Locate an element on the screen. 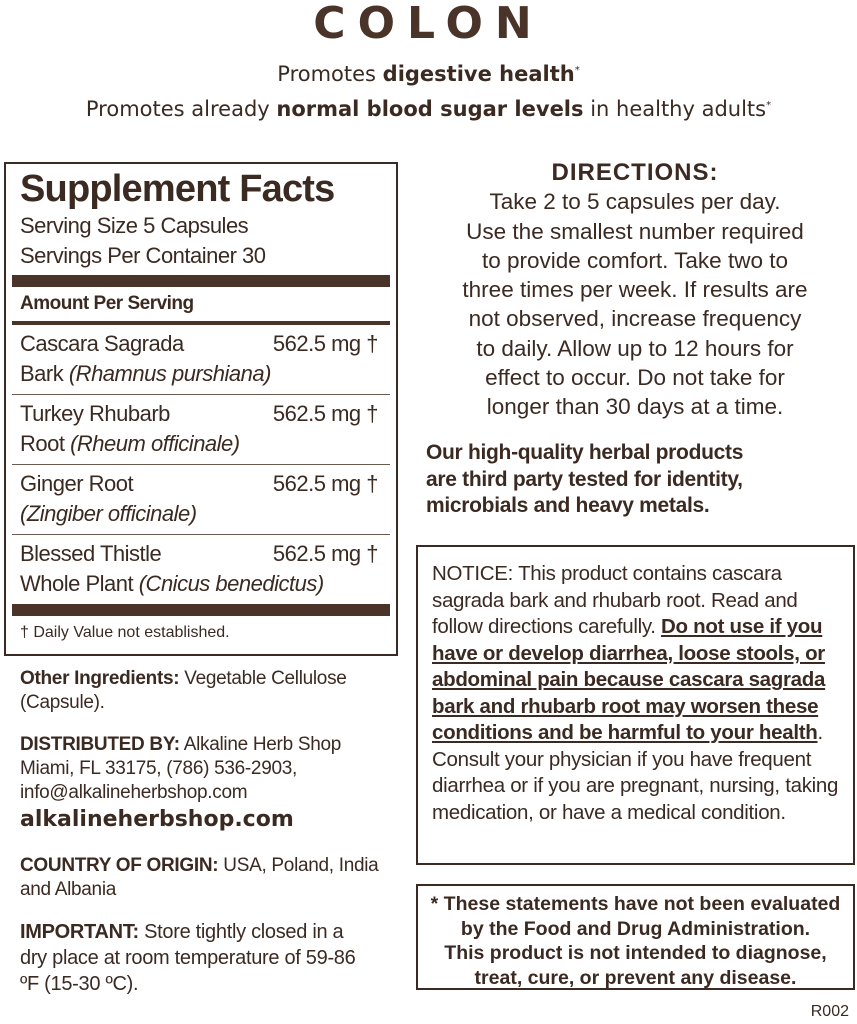 The height and width of the screenshot is (1024, 857). ingredient-detail: Whole Plant (Cnicus benedictus) is located at coordinates (172, 584).